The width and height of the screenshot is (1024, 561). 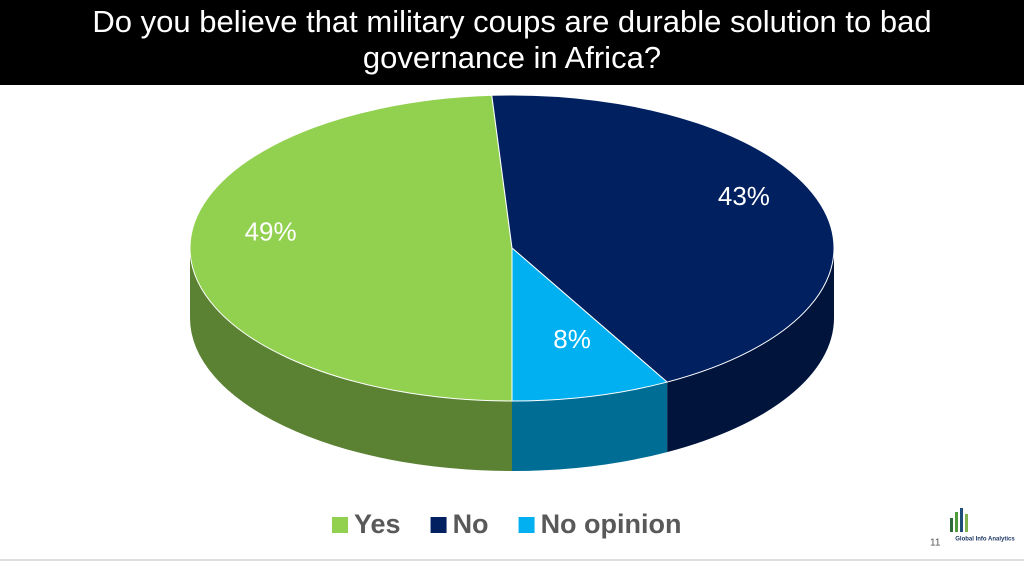 What do you see at coordinates (935, 543) in the screenshot?
I see `slide-number: 11` at bounding box center [935, 543].